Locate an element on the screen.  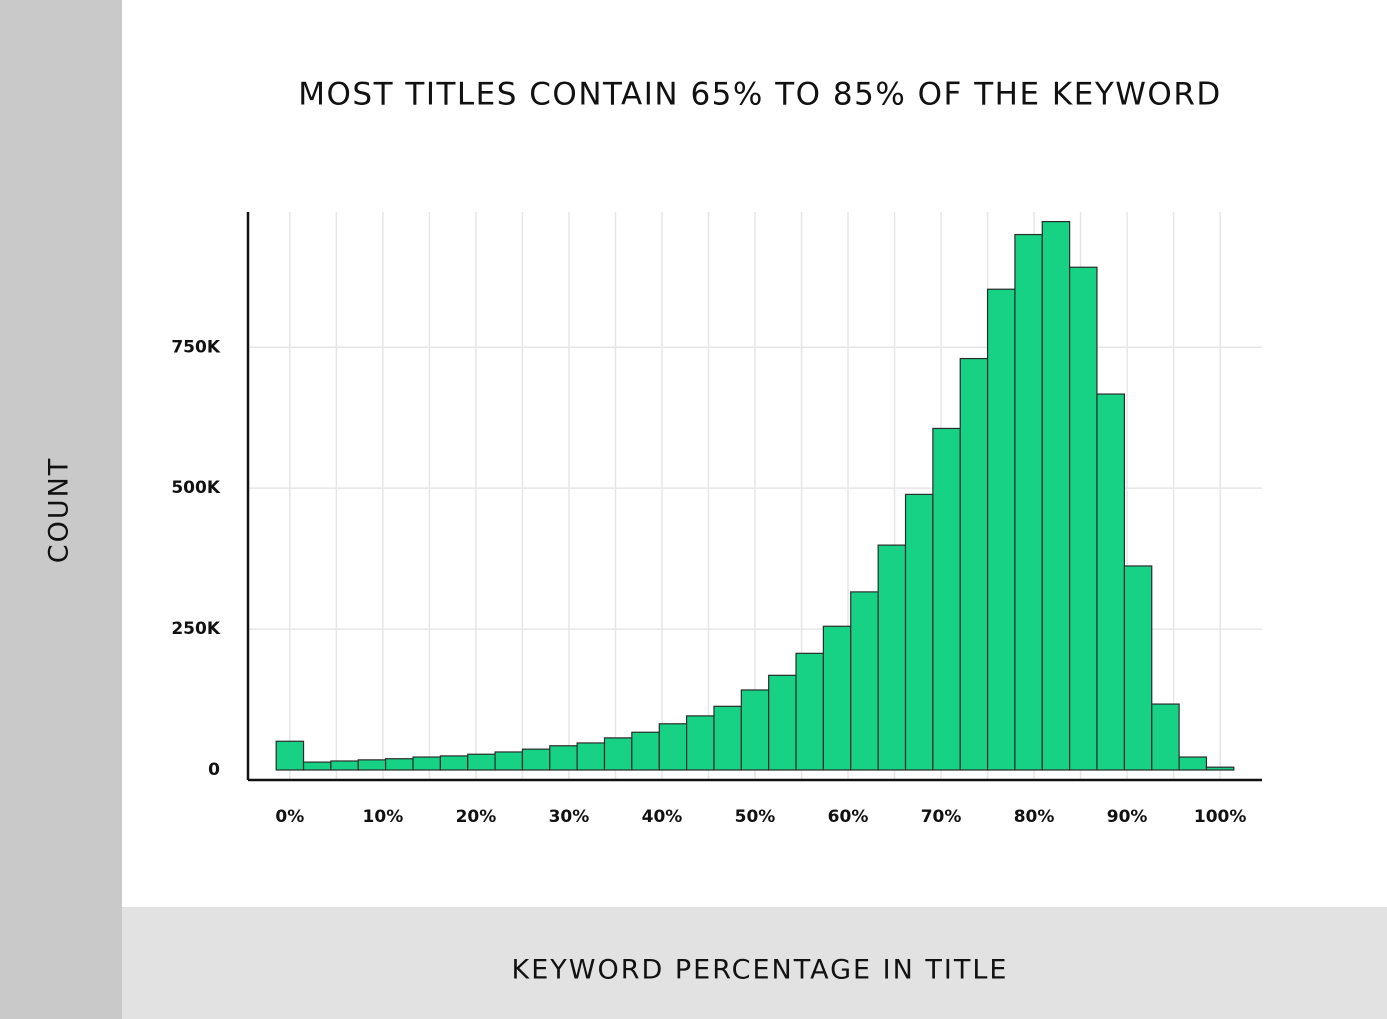
x-tick-label: 40% is located at coordinates (662, 817).